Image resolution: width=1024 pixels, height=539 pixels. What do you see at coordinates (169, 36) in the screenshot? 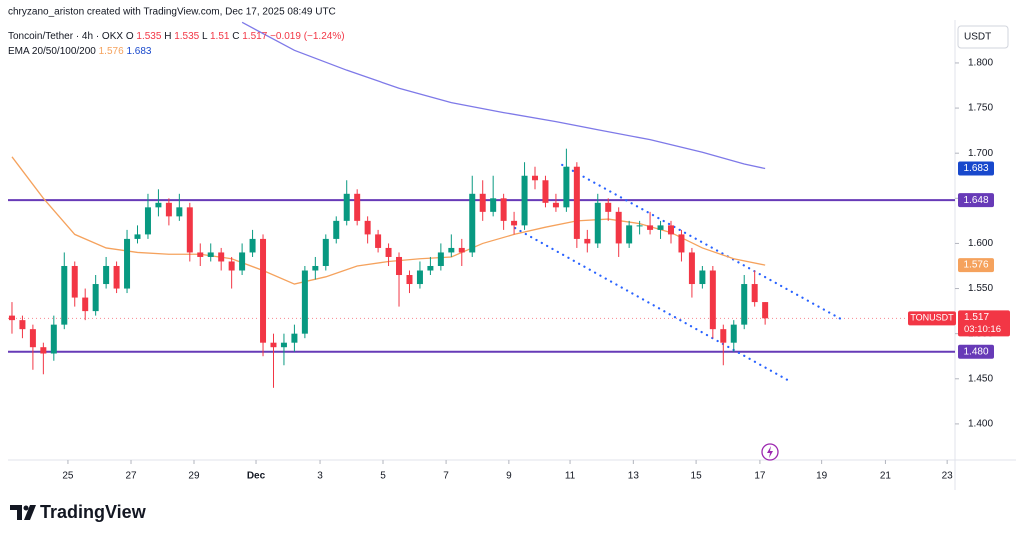
I see `legend-item: H` at bounding box center [169, 36].